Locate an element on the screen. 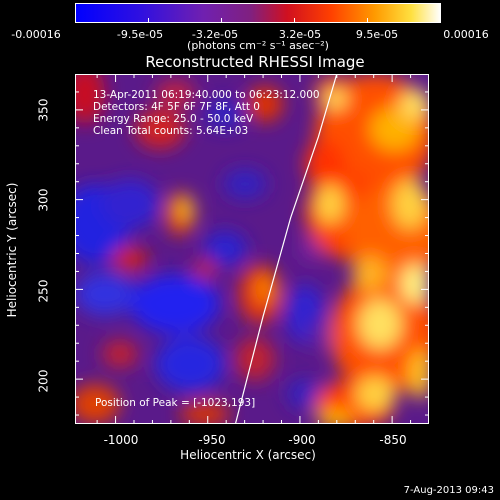 This screenshot has height=500, width=500. y-tick-label: 300 is located at coordinates (43, 200).